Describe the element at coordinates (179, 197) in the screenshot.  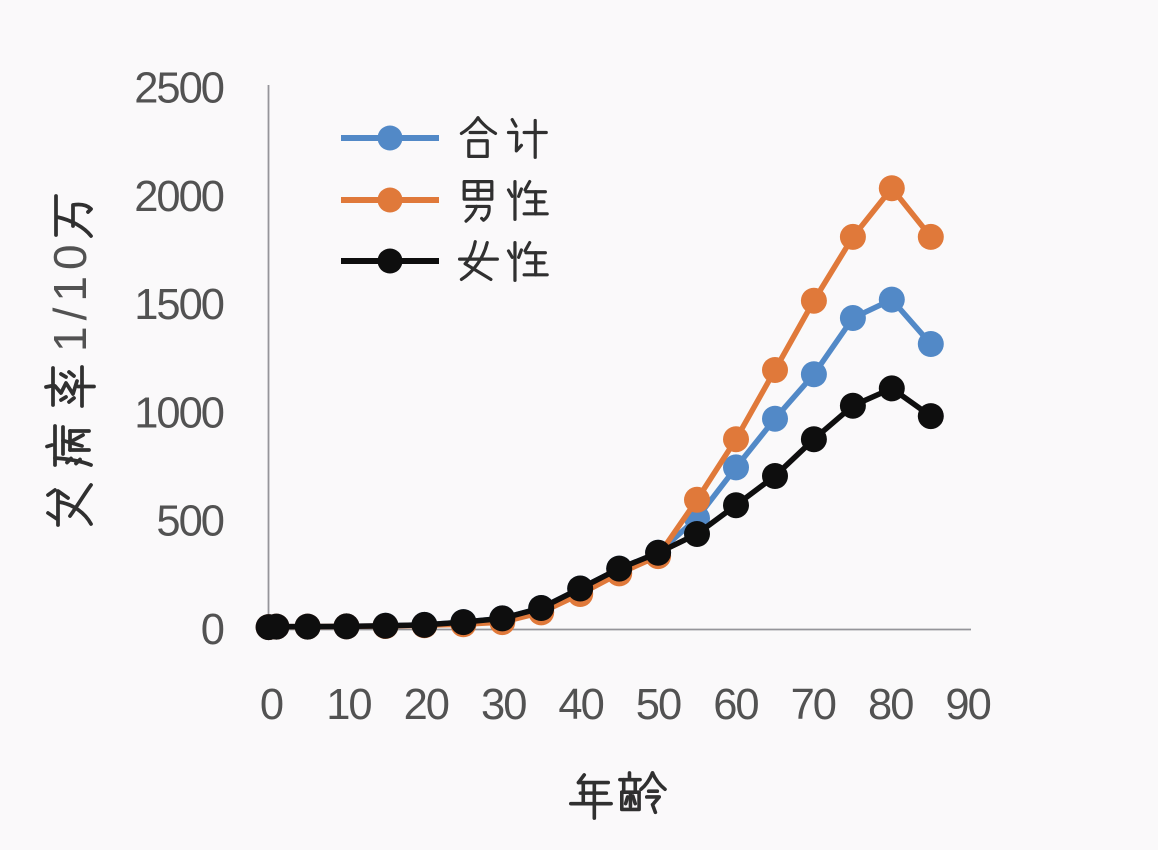
I see `svg-text: 2000` at that location.